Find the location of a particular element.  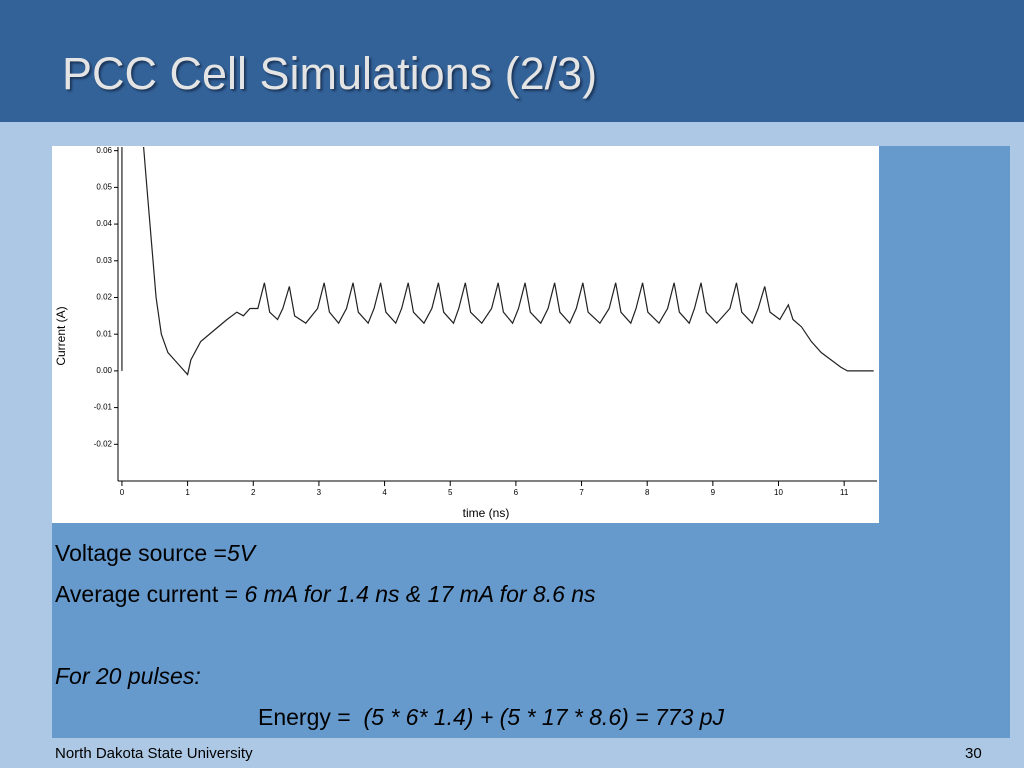

y-tick-label: 0.05 is located at coordinates (104, 186).